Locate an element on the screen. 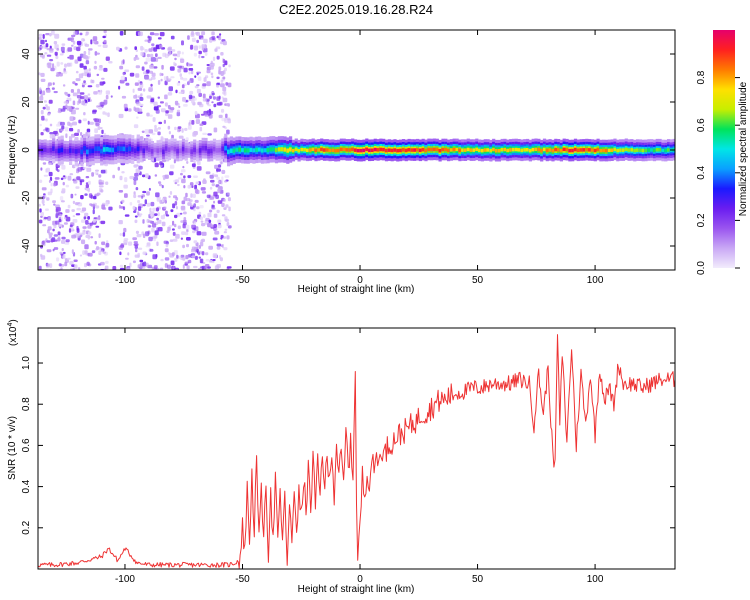 This screenshot has width=750, height=600. snr-y-multiplier-exponent: 4 is located at coordinates (10, 325).